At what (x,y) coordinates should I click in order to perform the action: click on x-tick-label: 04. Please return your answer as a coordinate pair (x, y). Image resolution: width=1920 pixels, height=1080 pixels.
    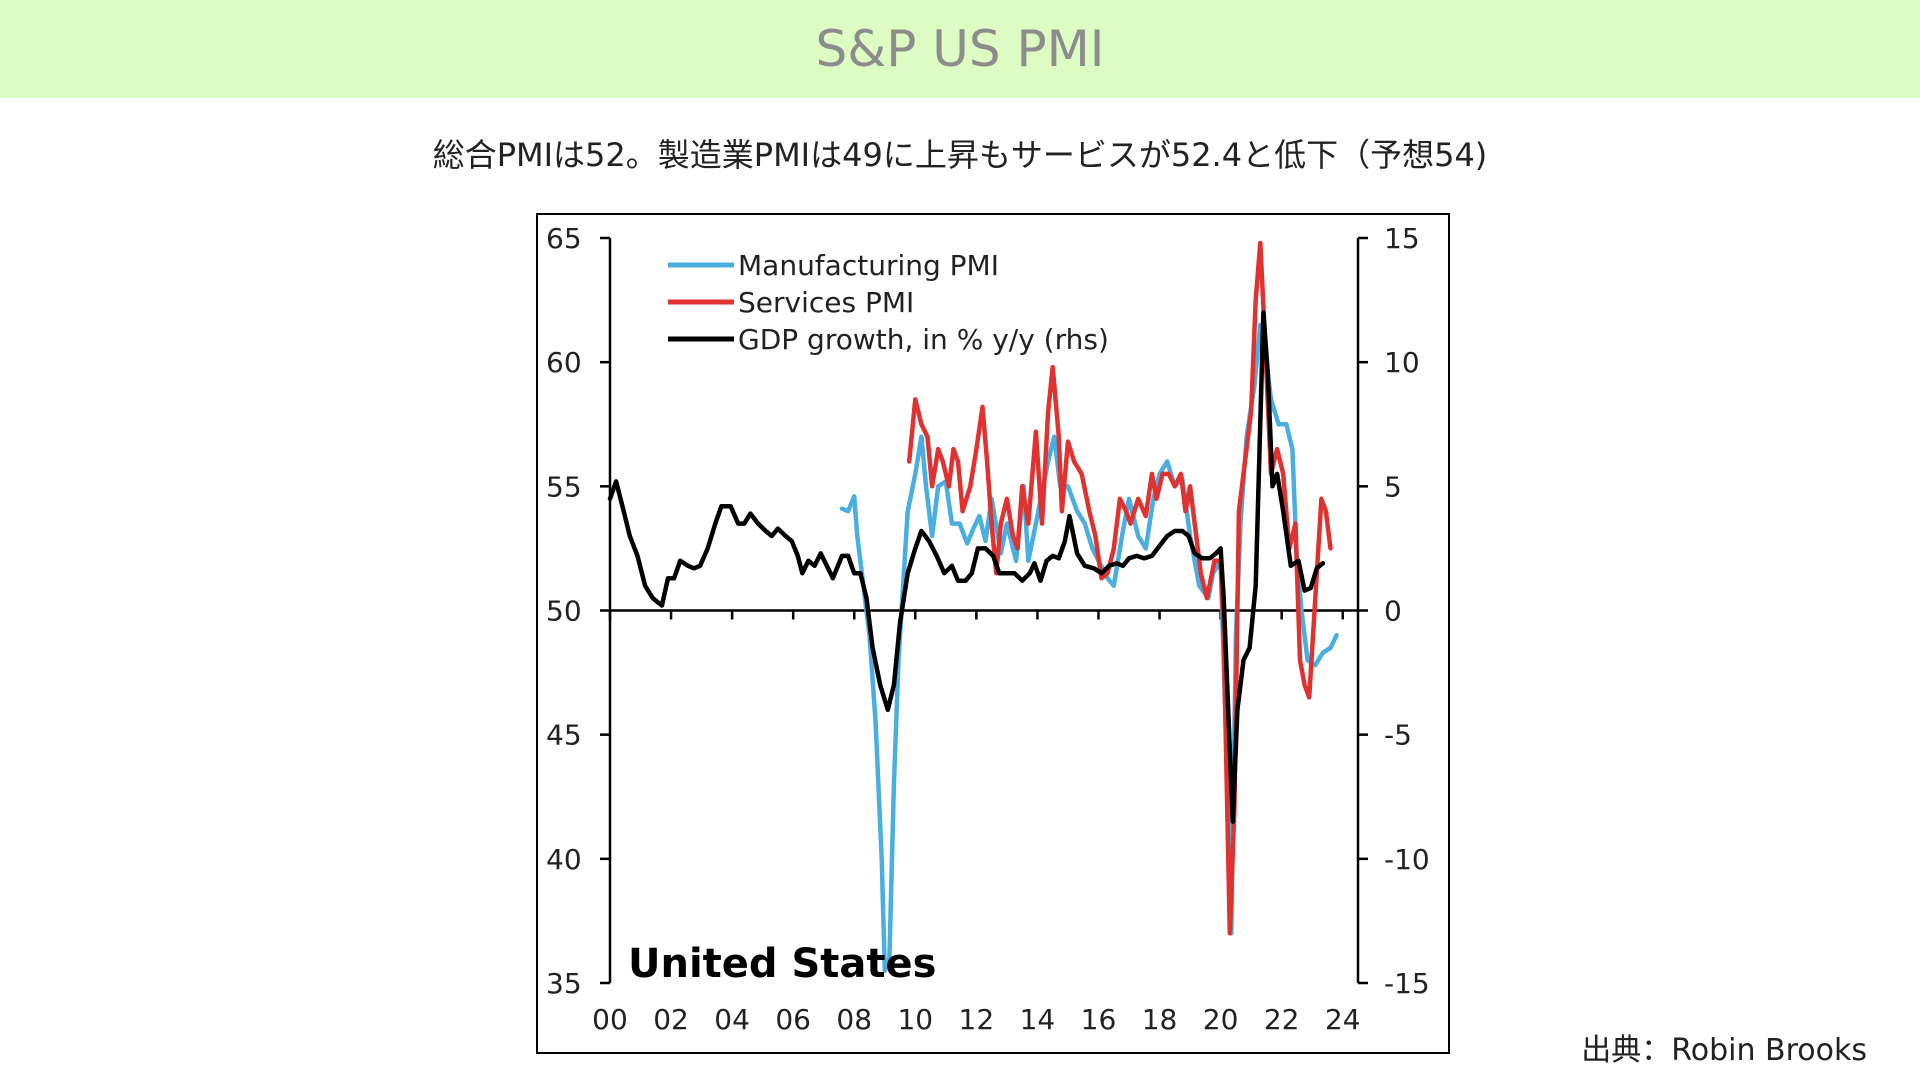
    Looking at the image, I should click on (732, 1019).